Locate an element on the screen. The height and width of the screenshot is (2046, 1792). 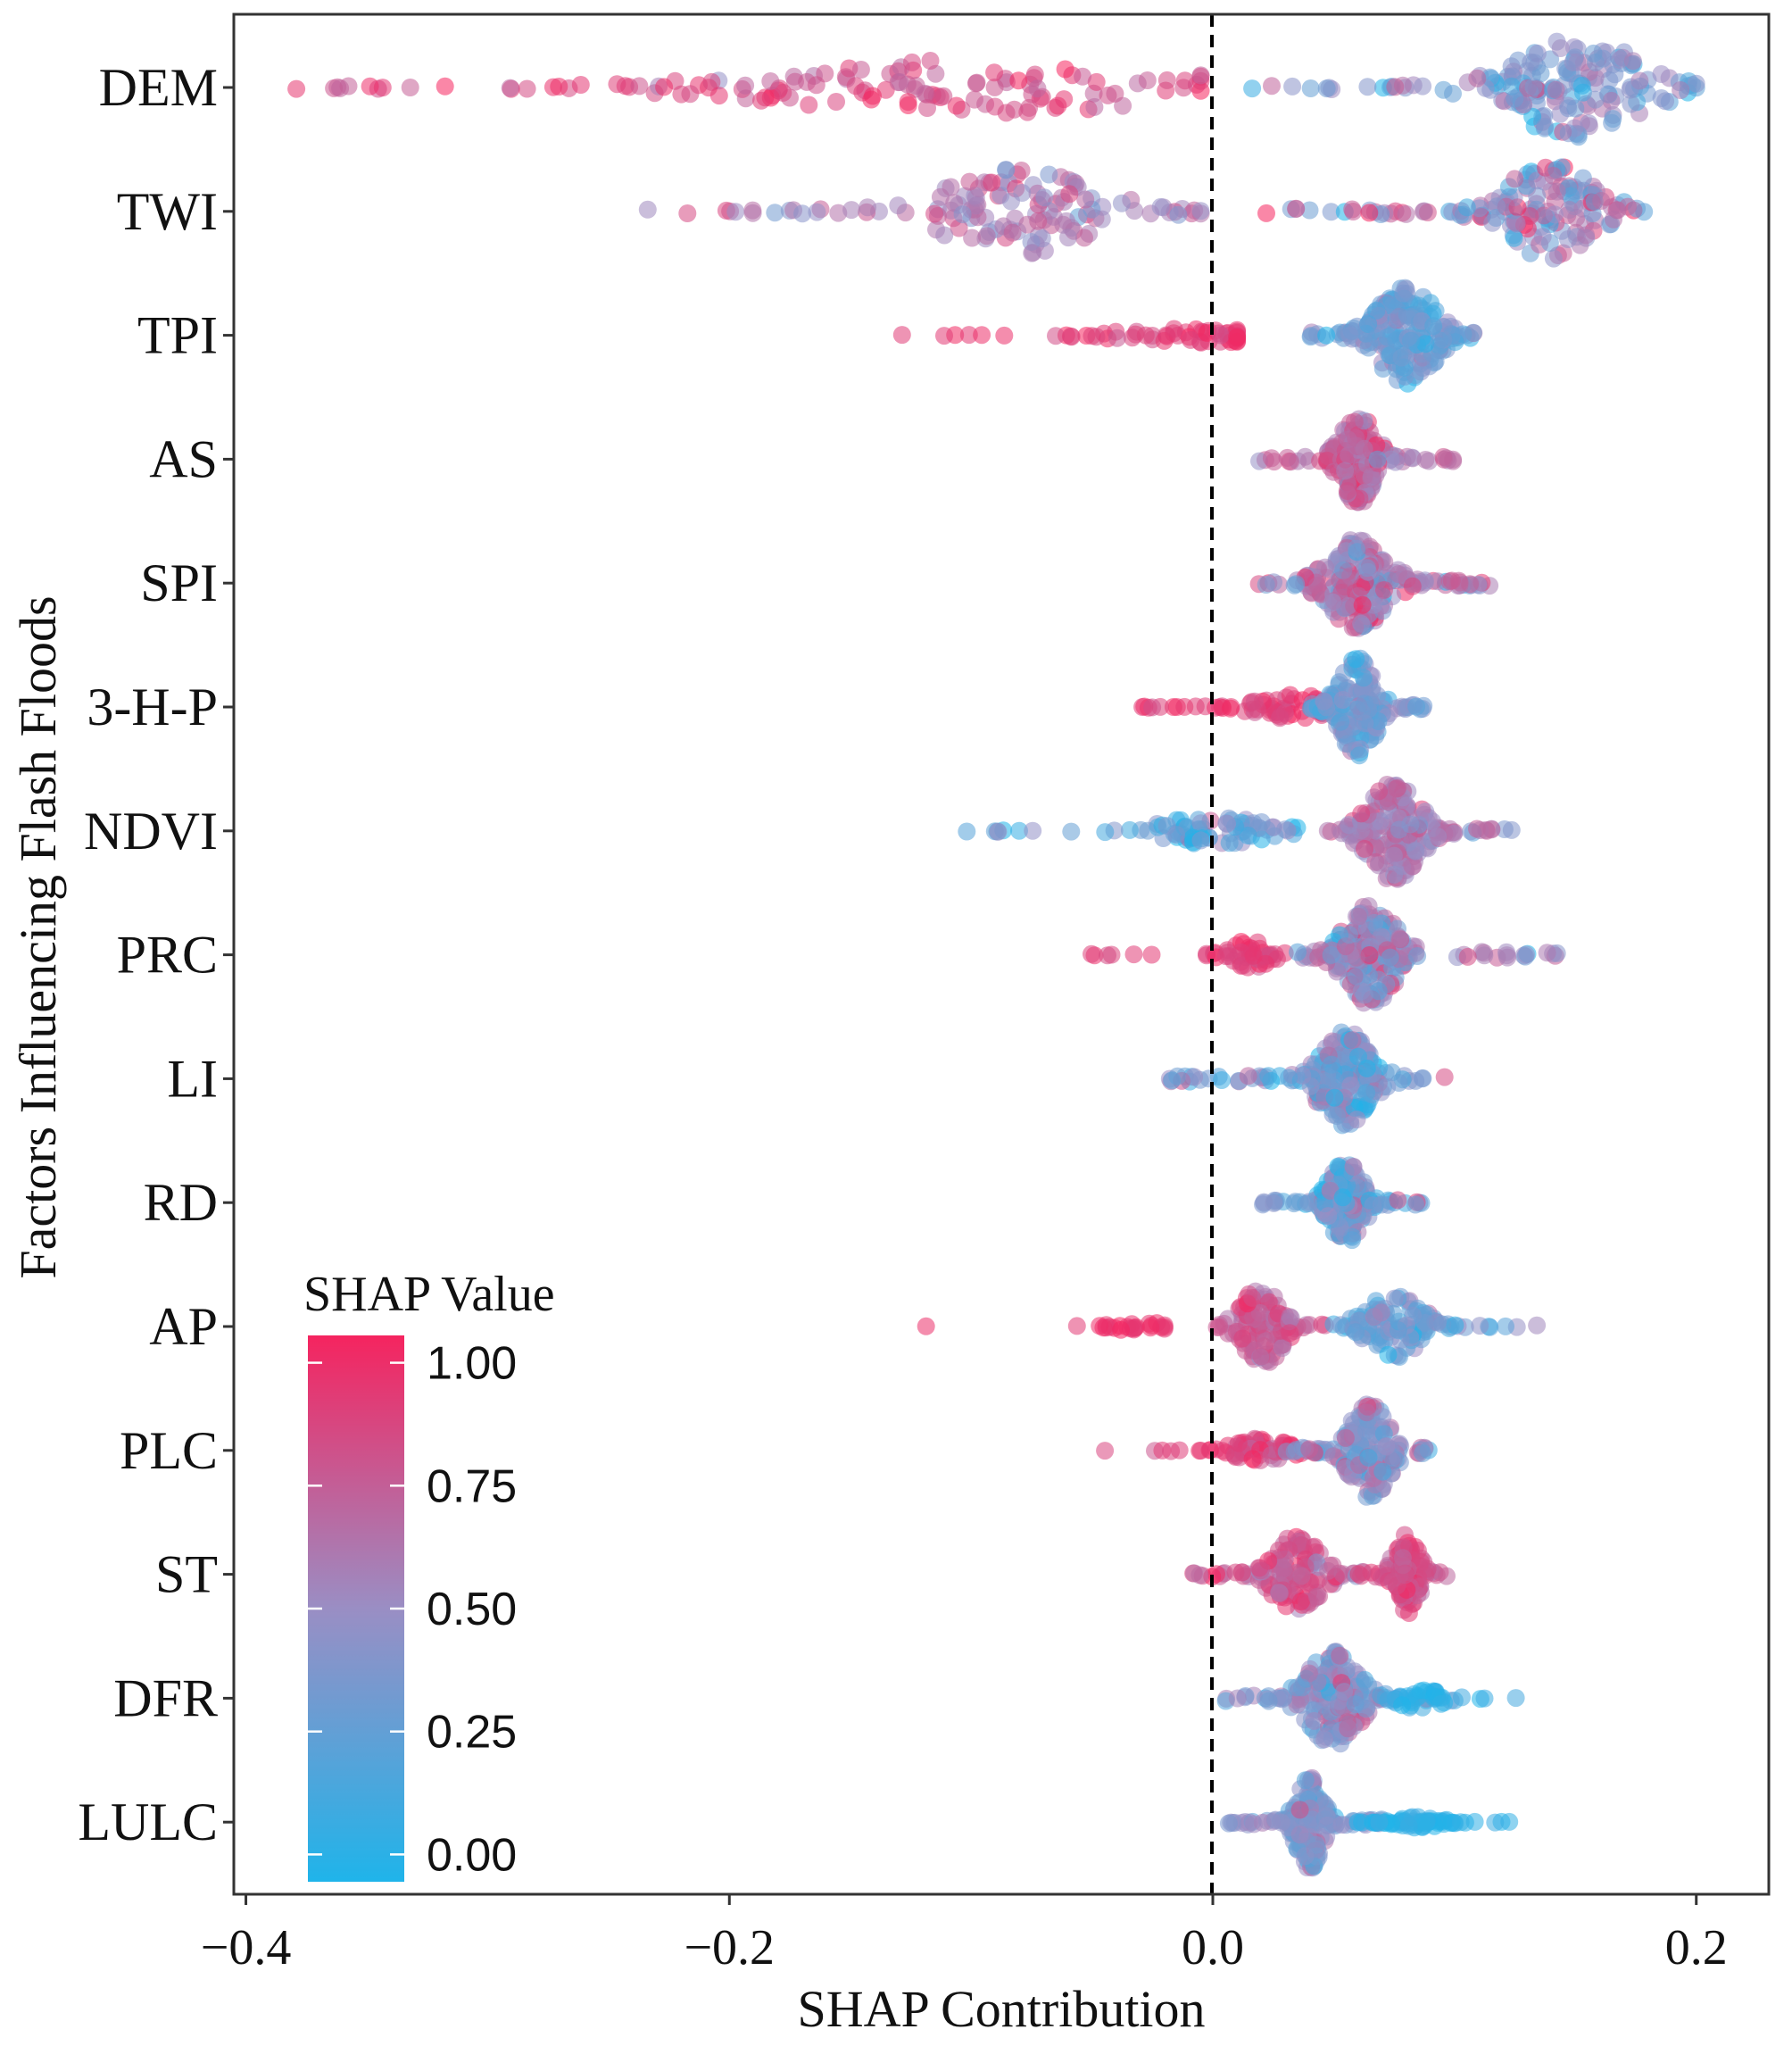
legend-ticks: 1.00 0.75 0.50 0.25 0.00 is located at coordinates (412, 1609).